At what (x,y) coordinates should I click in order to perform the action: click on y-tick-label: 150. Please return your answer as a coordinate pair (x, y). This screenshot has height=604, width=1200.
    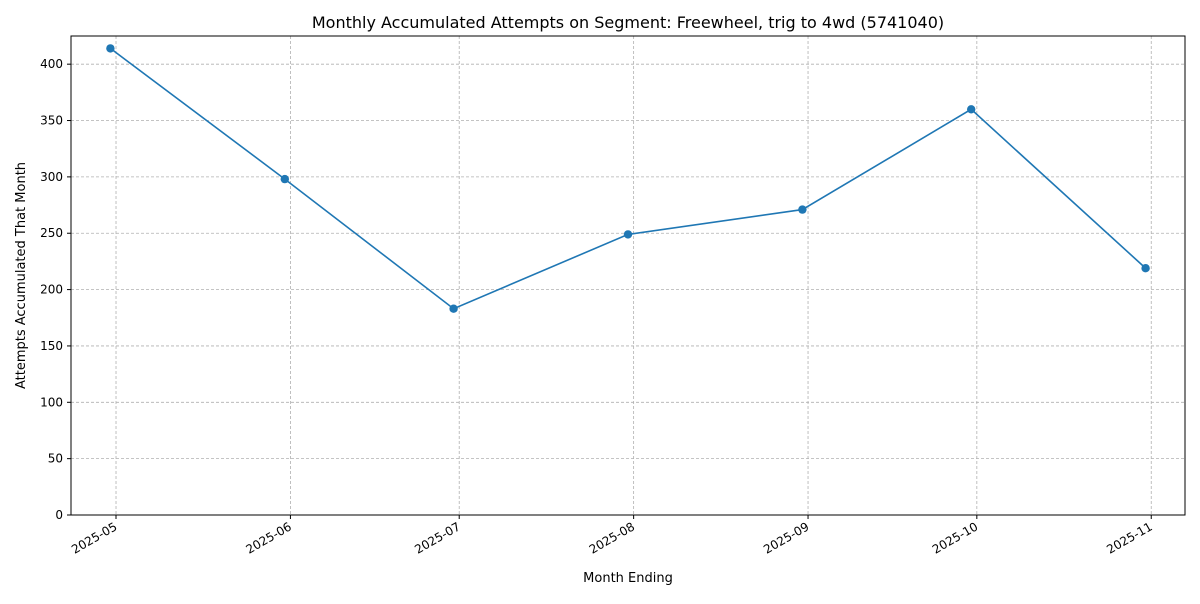
    Looking at the image, I should click on (51, 346).